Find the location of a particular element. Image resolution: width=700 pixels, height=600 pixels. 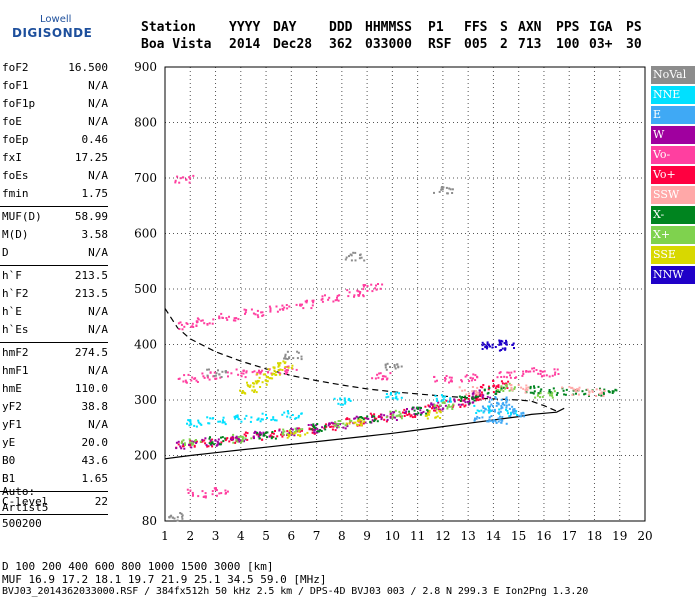

param-name: h`F2 is located at coordinates (15, 293).